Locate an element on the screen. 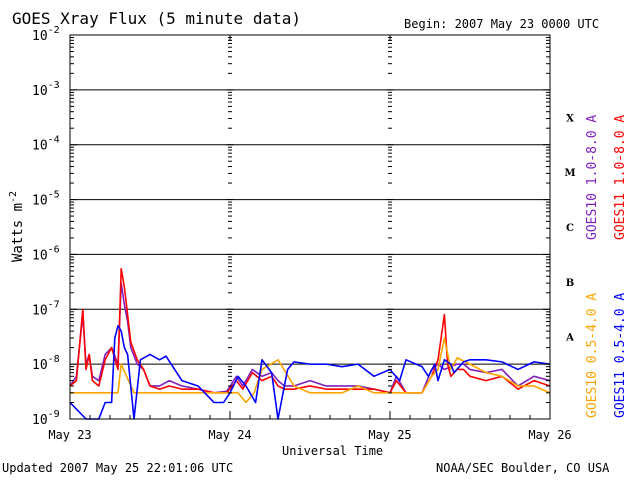 The width and height of the screenshot is (640, 480). updated-label: Updated 2007 May 25 22:01:06 UTC is located at coordinates (117, 468).